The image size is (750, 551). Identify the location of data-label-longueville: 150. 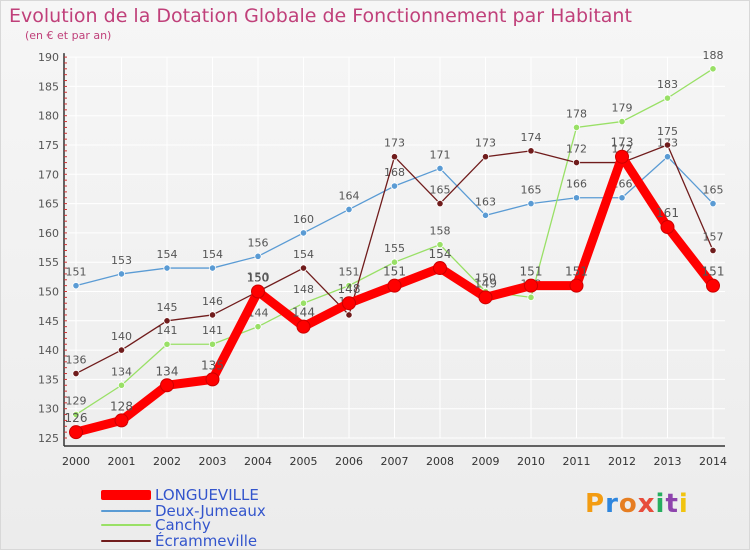
(258, 278).